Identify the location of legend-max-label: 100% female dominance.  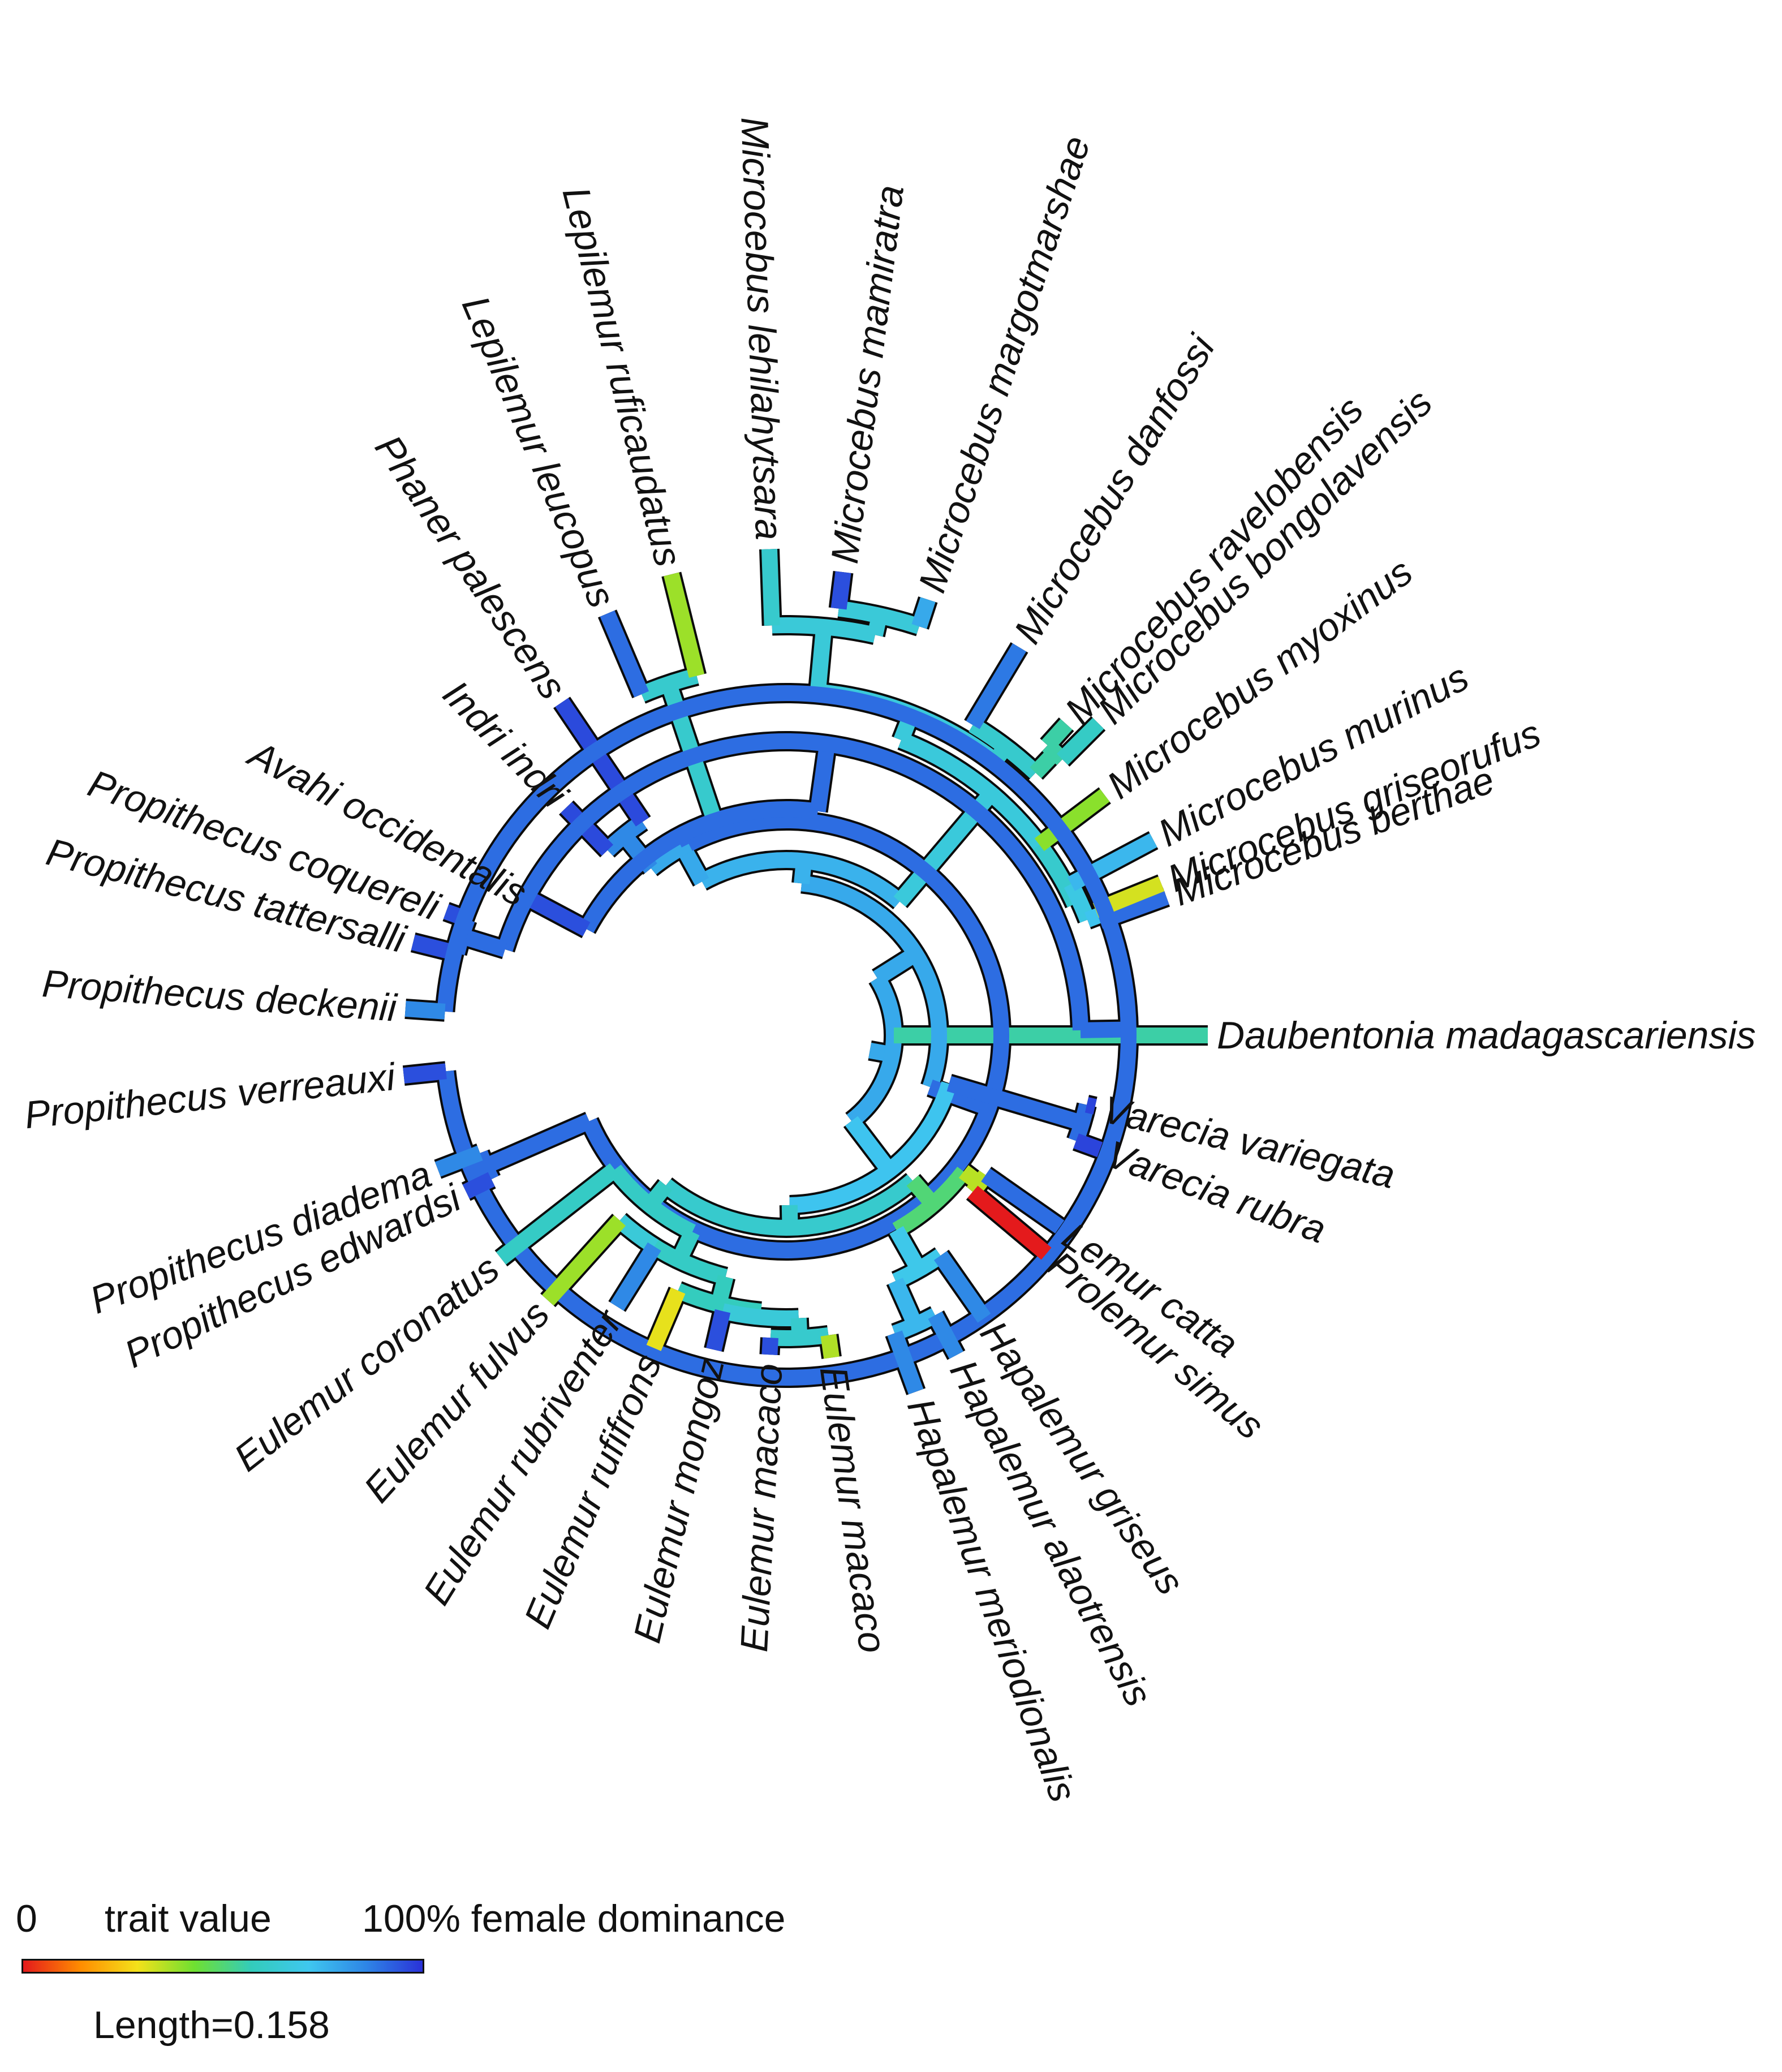
(574, 1918).